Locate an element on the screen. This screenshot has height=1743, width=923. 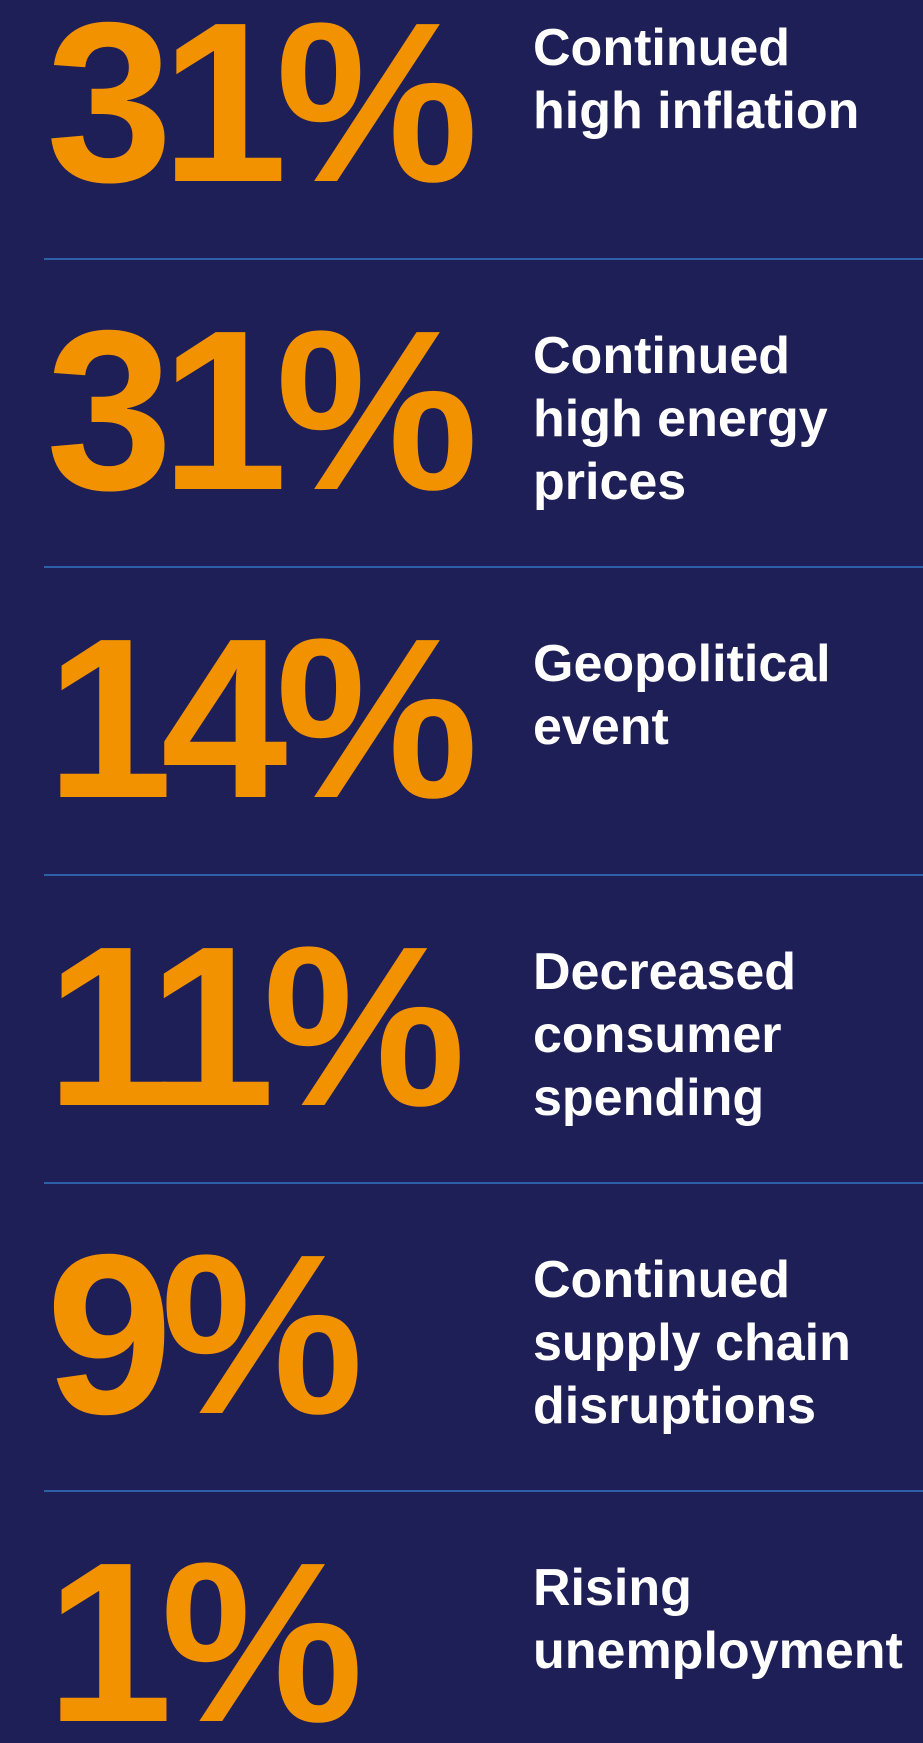
stat-label: spending is located at coordinates (649, 1097).